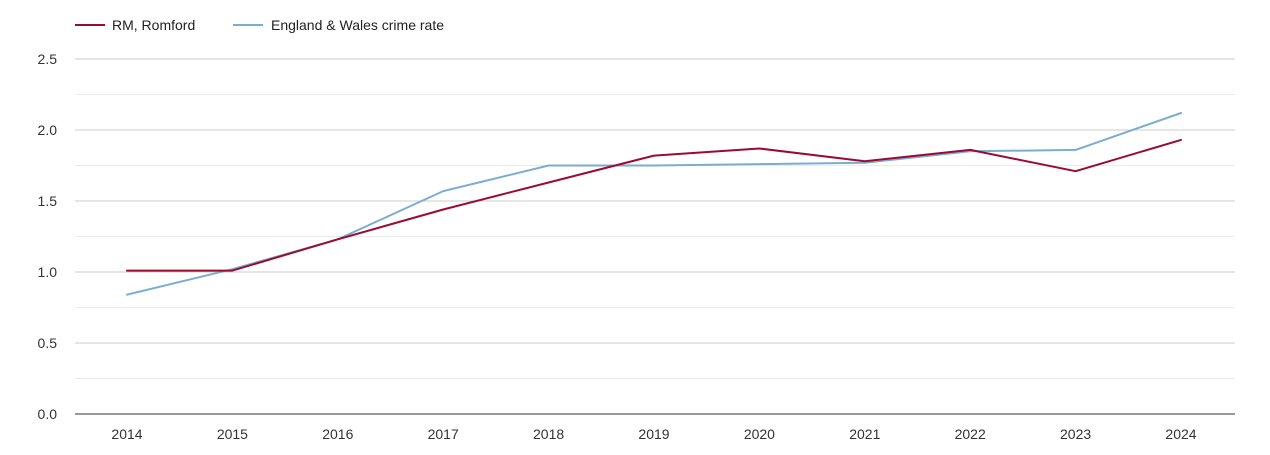 The height and width of the screenshot is (455, 1270). I want to click on legend-item-romford: RM, Romford, so click(135, 25).